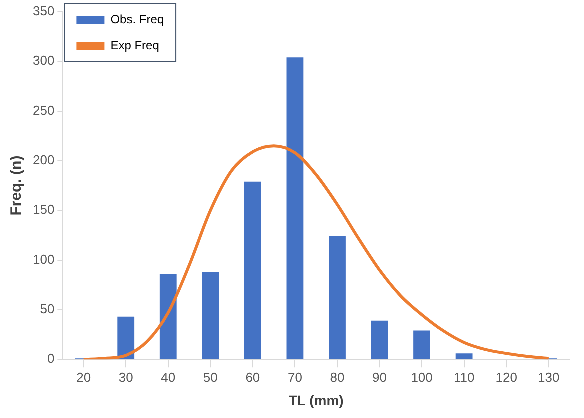 The height and width of the screenshot is (418, 584). What do you see at coordinates (17, 186) in the screenshot?
I see `y-axis-title: Freq. (n)` at bounding box center [17, 186].